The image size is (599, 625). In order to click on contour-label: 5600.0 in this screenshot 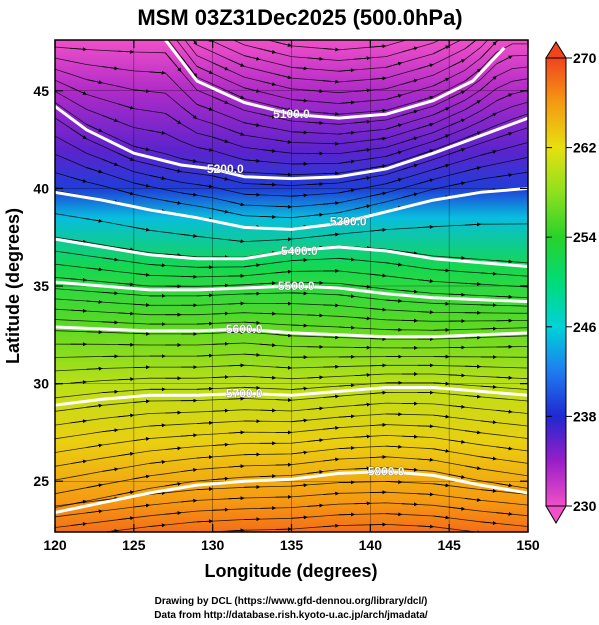, I will do `click(244, 329)`.